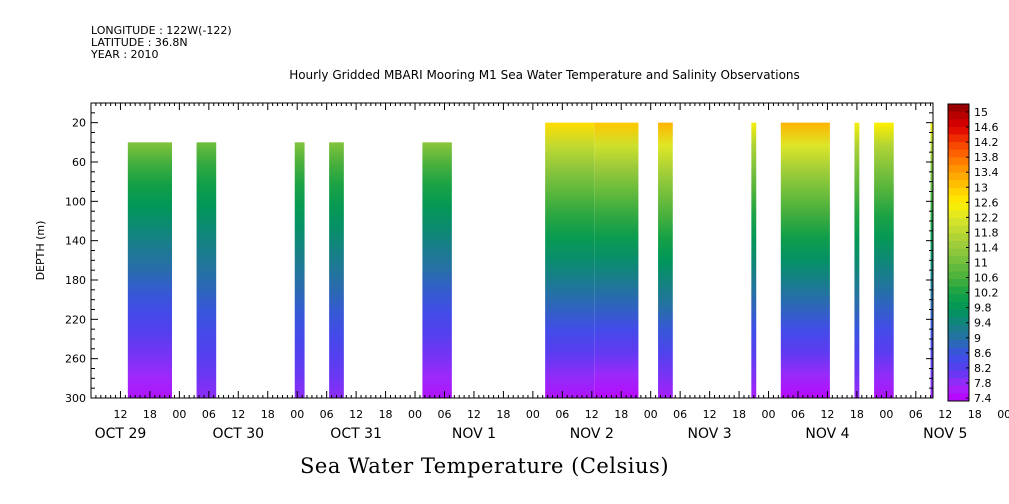 This screenshot has width=1009, height=504. I want to click on x-date-label: NOV 2, so click(592, 434).